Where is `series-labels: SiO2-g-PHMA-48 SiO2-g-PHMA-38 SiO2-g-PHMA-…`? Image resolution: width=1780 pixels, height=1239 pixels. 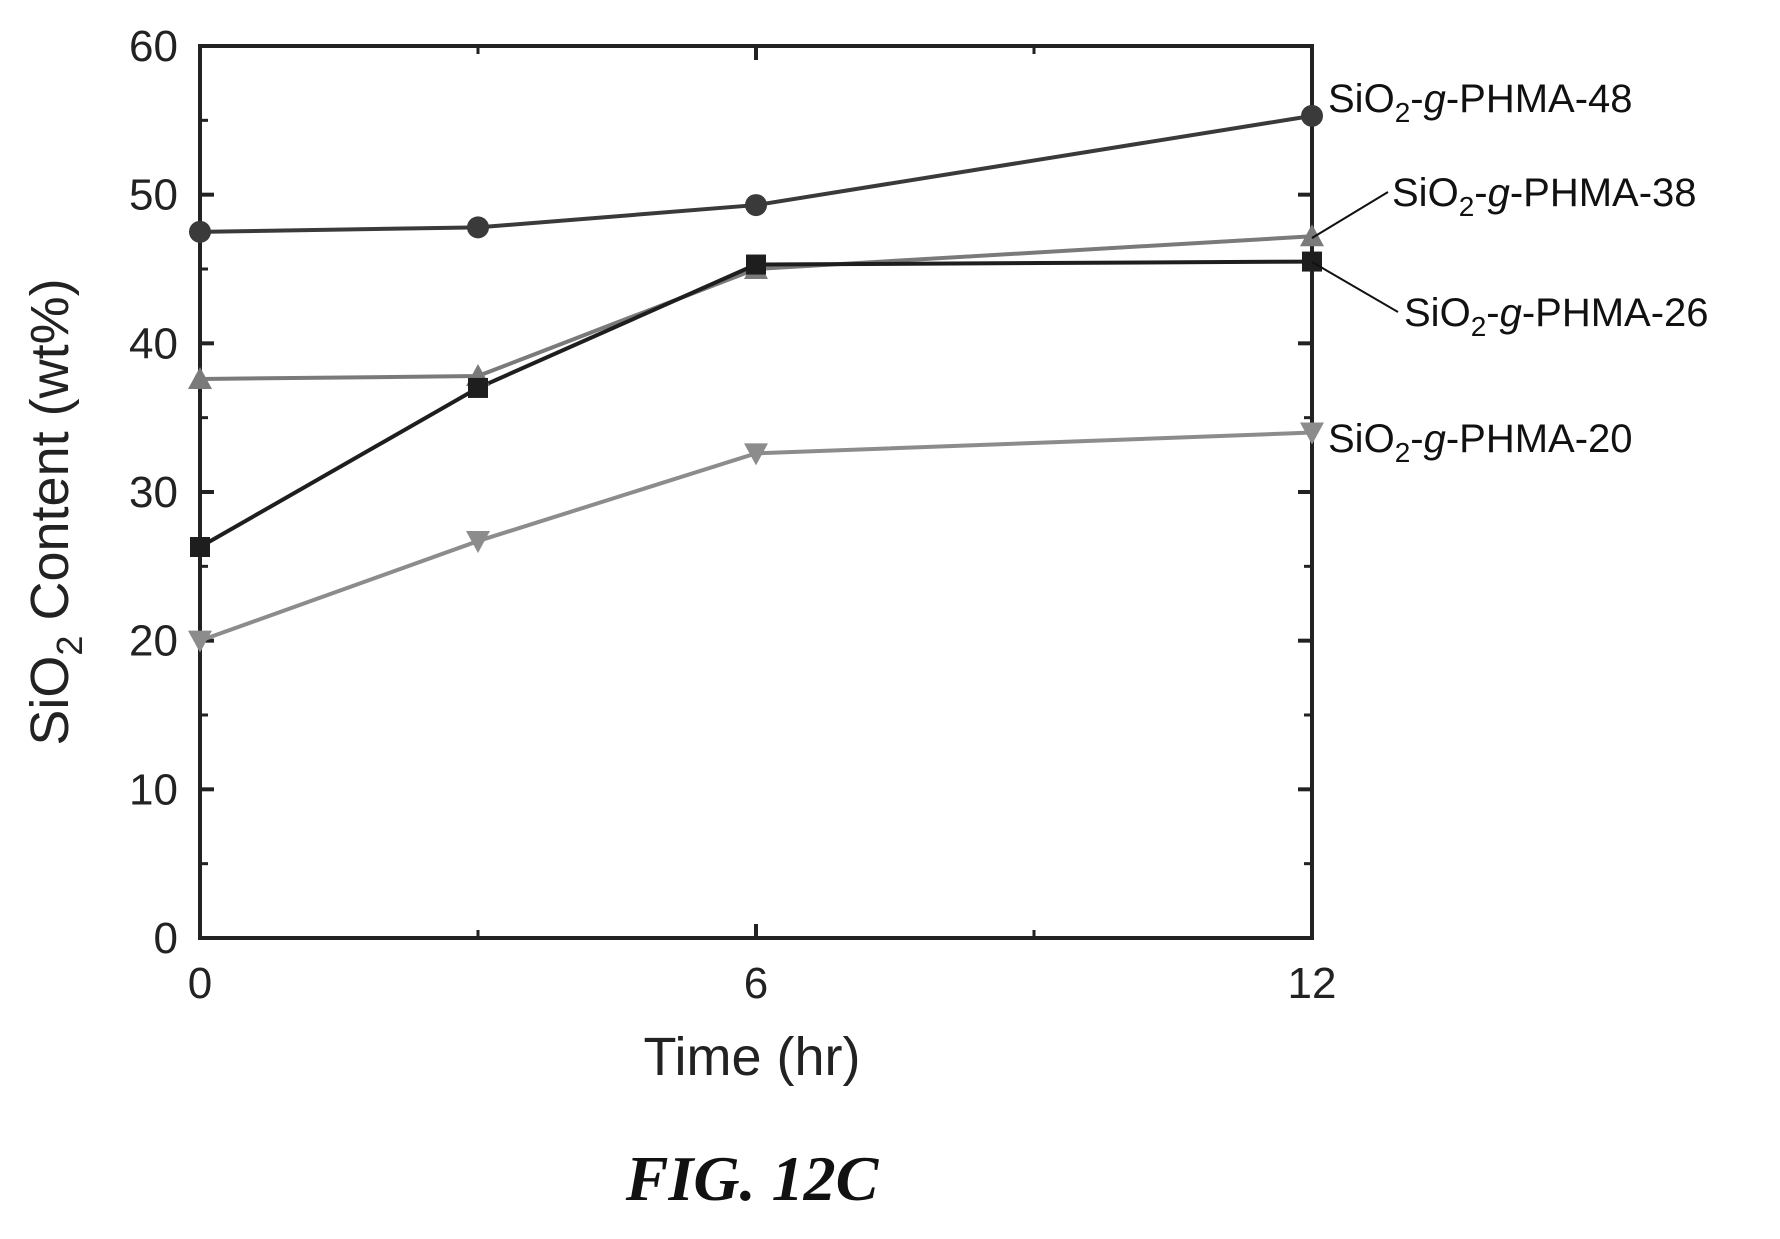 series-labels: SiO2-g-PHMA-48 SiO2-g-PHMA-38 SiO2-g-PHMA-… is located at coordinates (1510, 272).